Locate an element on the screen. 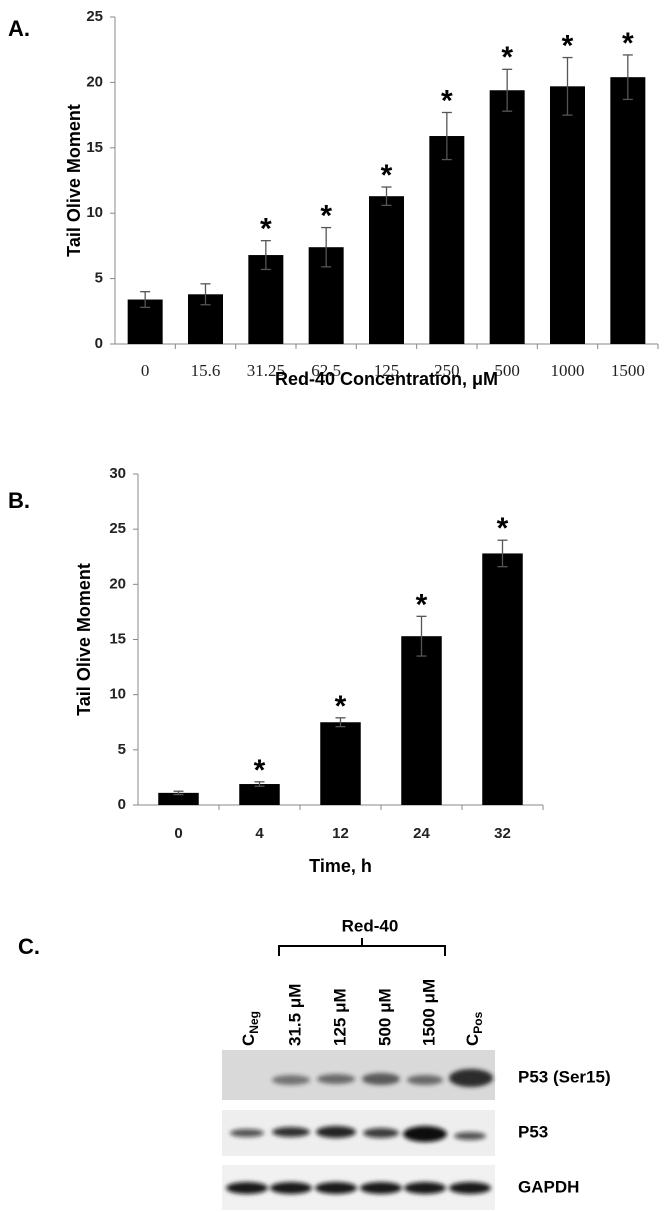 The width and height of the screenshot is (665, 1212). lane-label: 1500 μM is located at coordinates (428, 1012).